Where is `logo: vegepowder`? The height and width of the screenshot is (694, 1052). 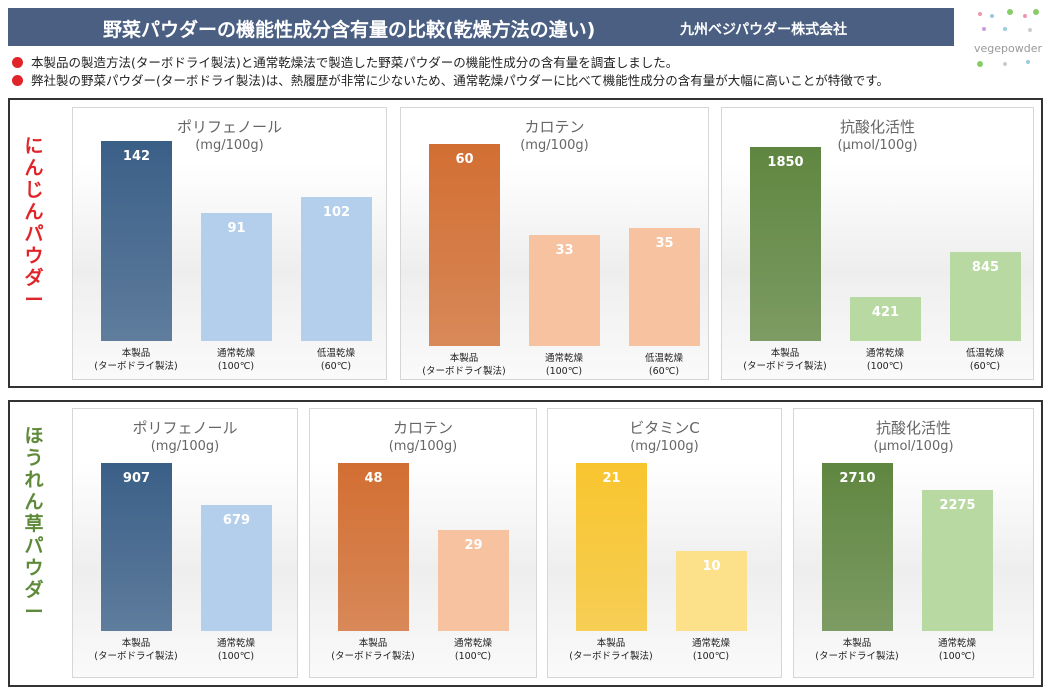
logo: vegepowder is located at coordinates (1009, 39).